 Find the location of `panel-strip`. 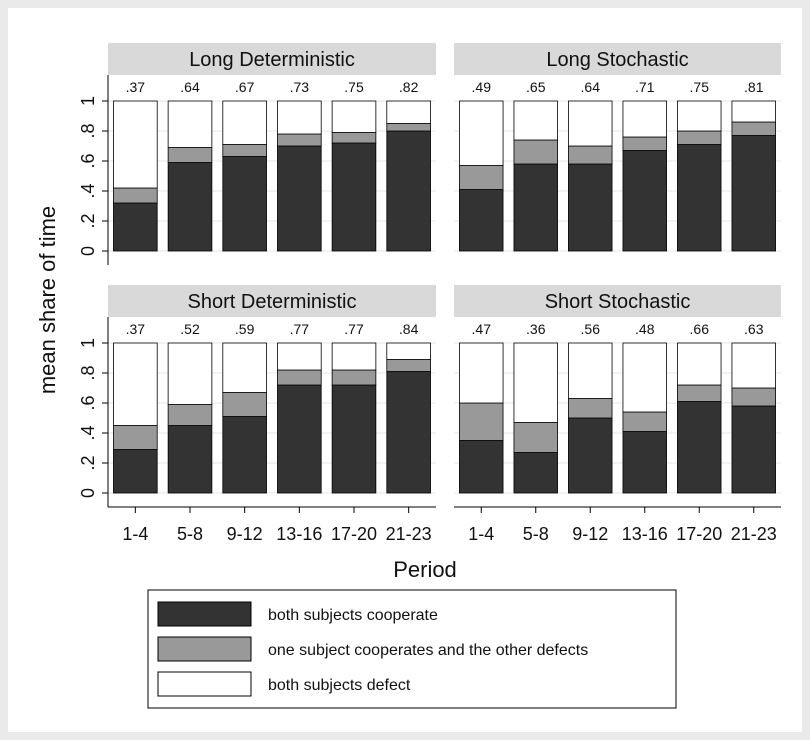

panel-strip is located at coordinates (617, 59).